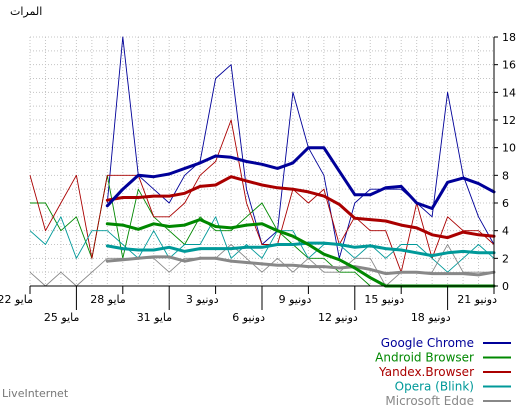 This screenshot has height=405, width=520. Describe the element at coordinates (338, 317) in the screenshot. I see `x-tick-label: 12 دونيو` at that location.